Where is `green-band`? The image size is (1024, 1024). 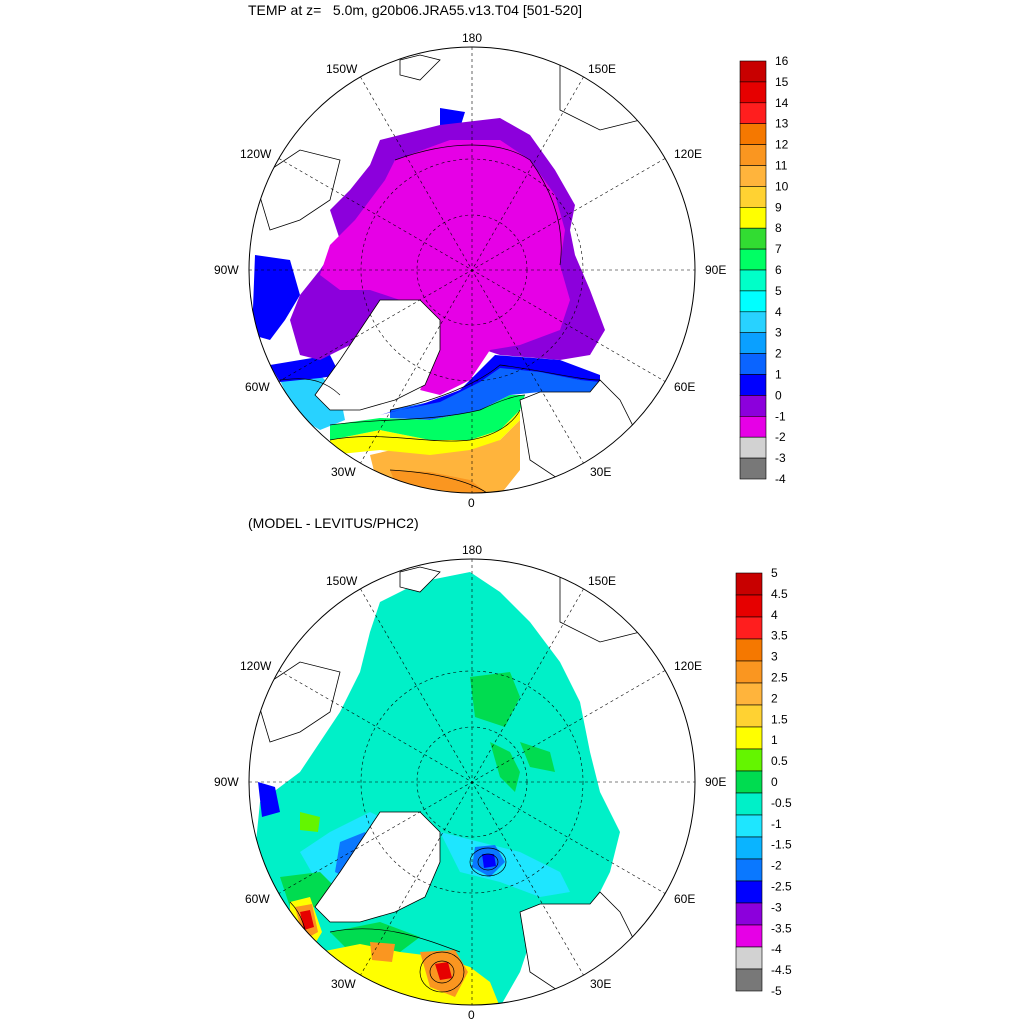
green-band is located at coordinates (427, 417).